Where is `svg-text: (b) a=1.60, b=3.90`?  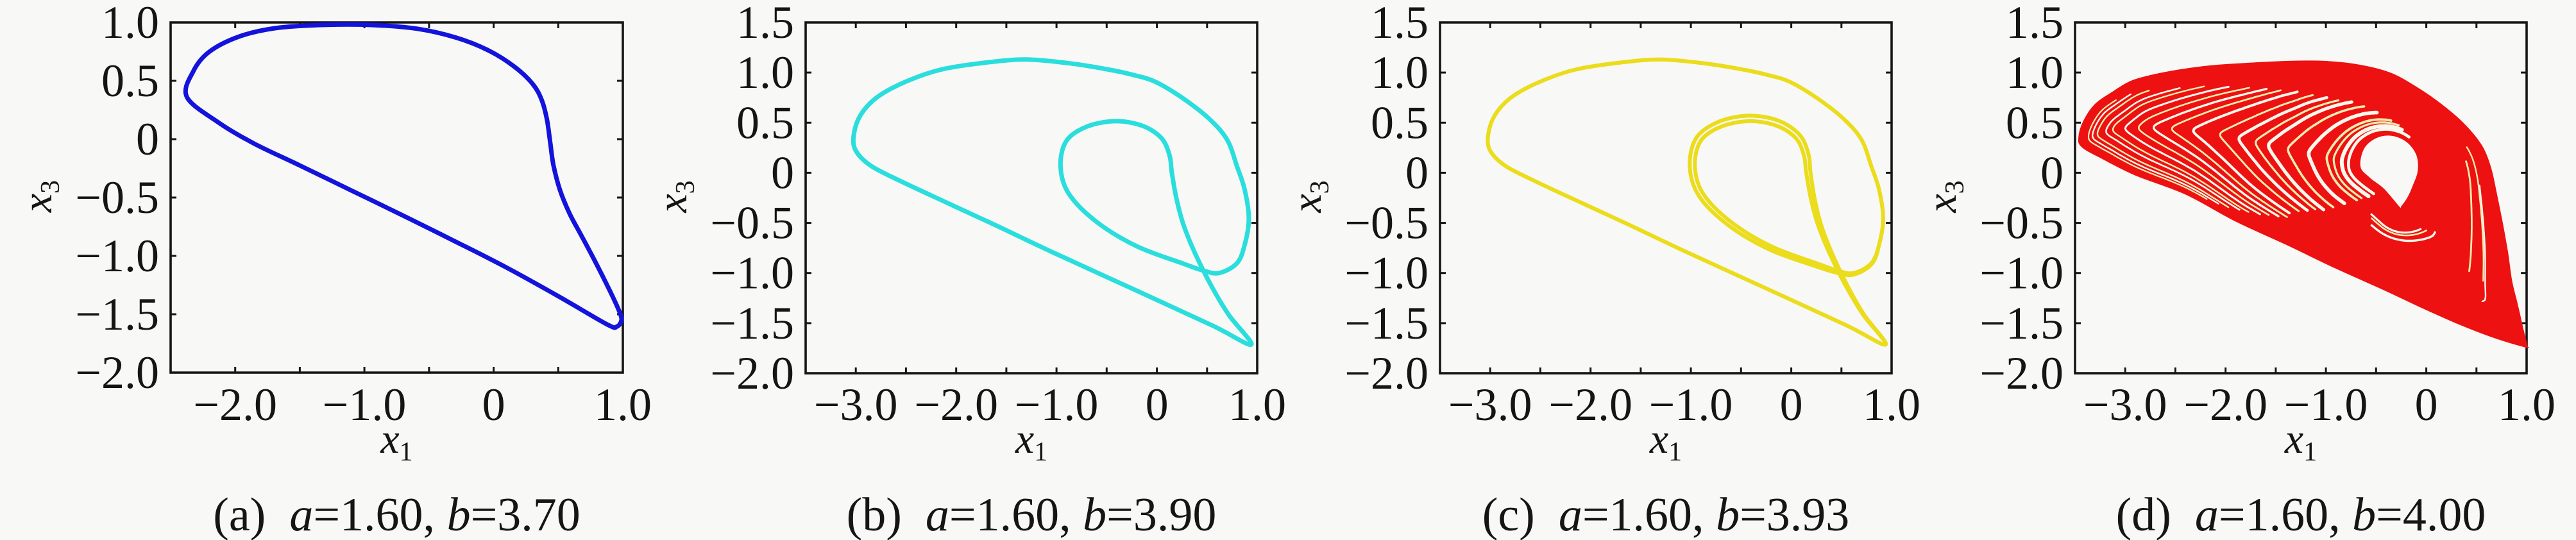
svg-text: (b) a=1.60, b=3.90 is located at coordinates (1032, 514).